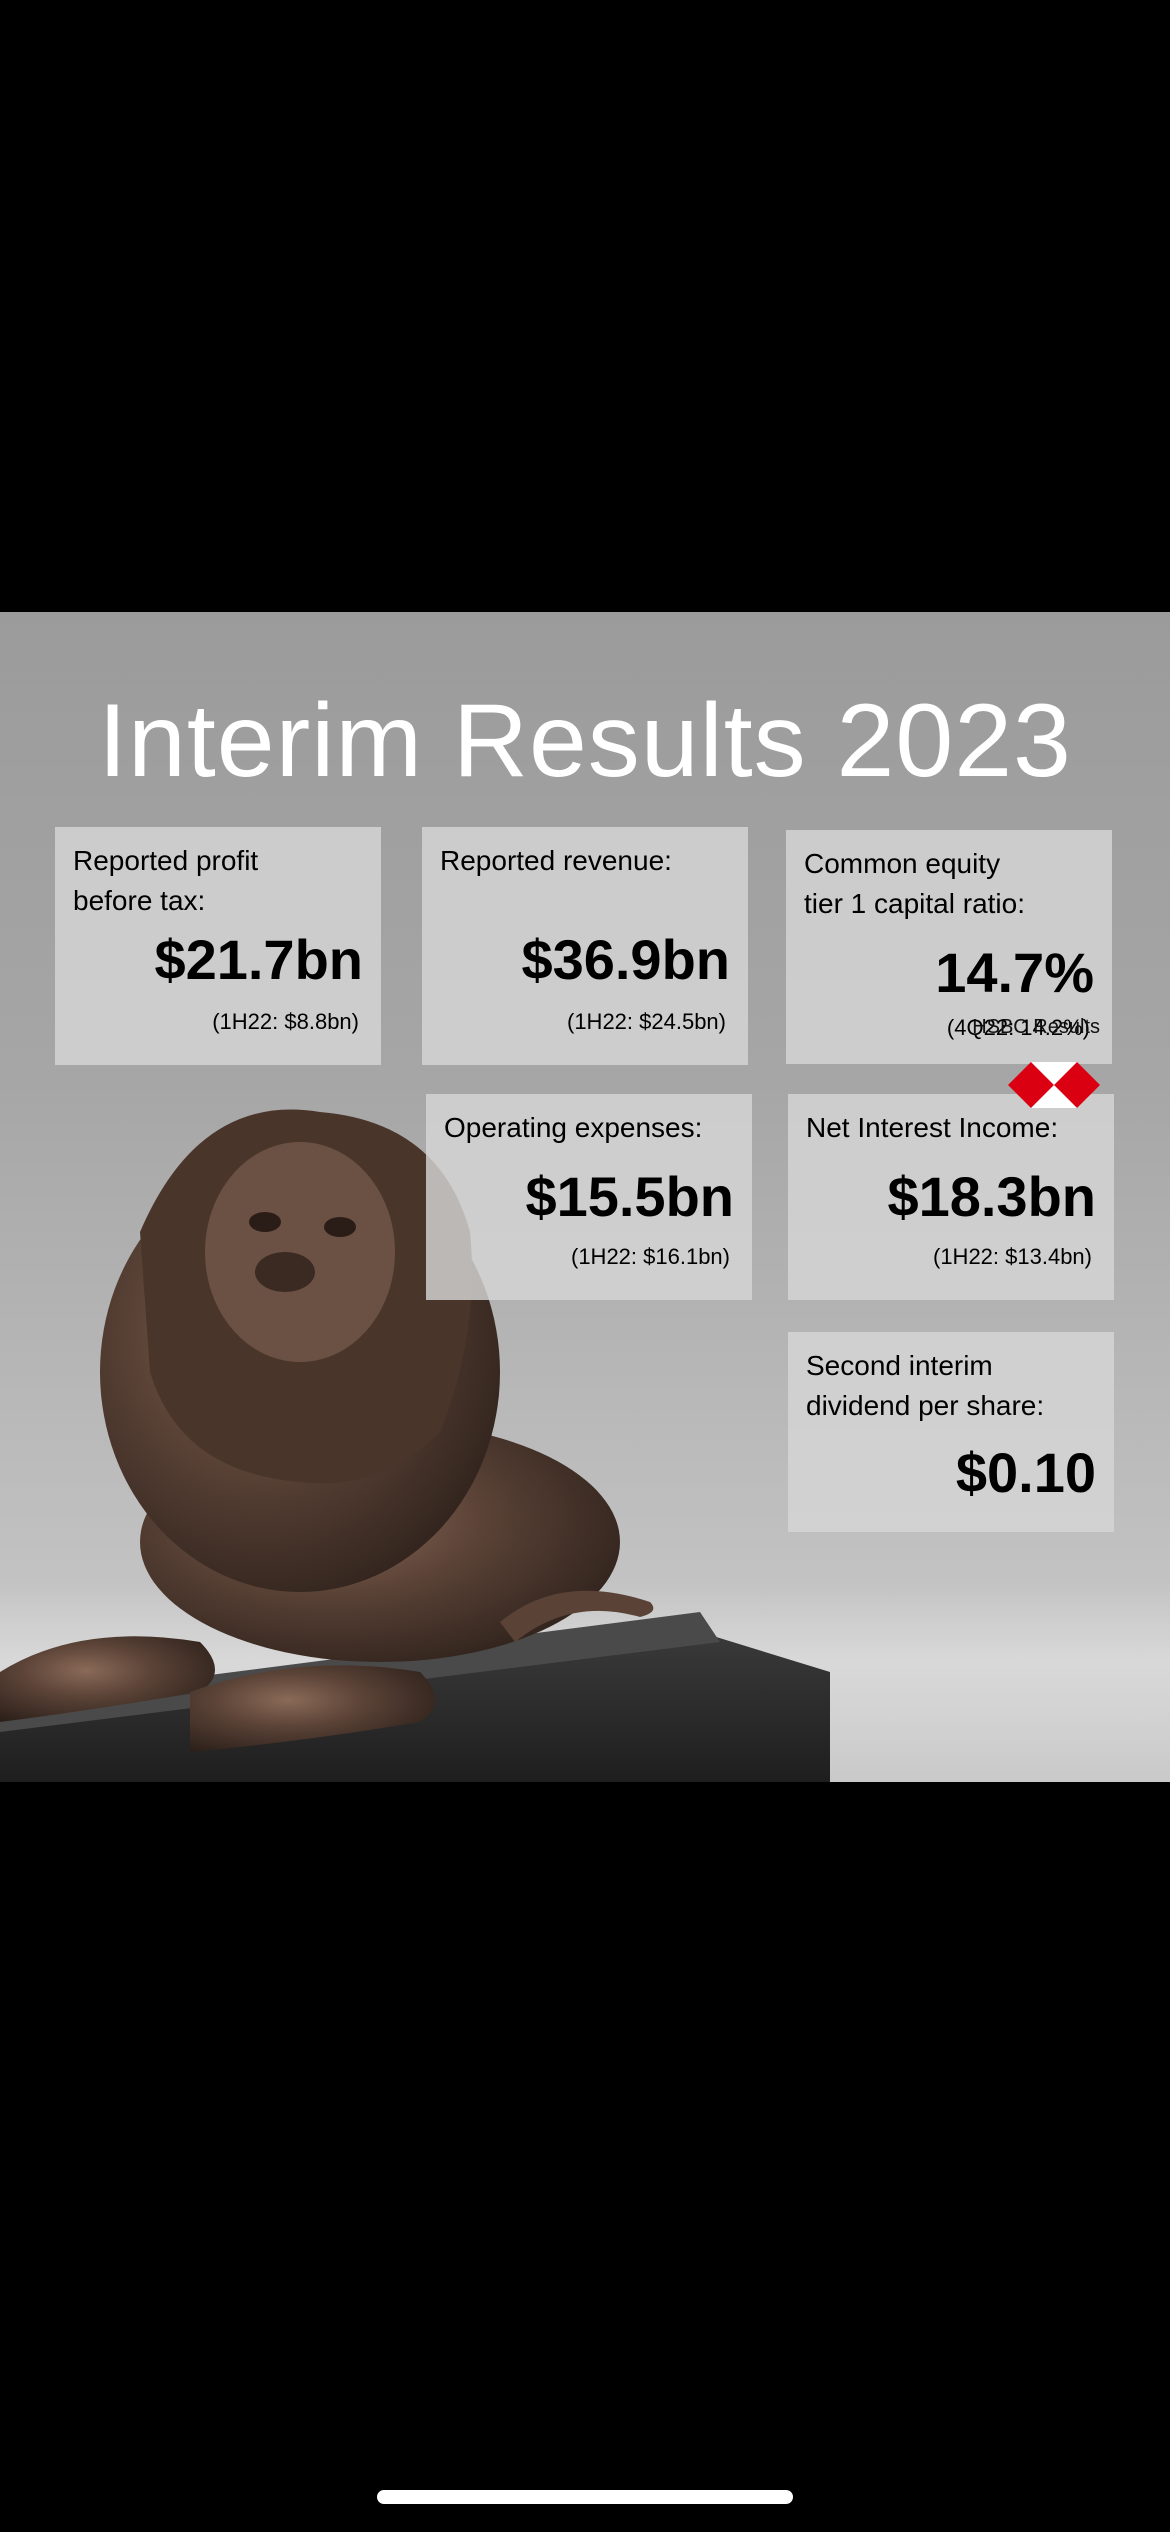  I want to click on card-compare: (1H22: $13.4bn), so click(1012, 1256).